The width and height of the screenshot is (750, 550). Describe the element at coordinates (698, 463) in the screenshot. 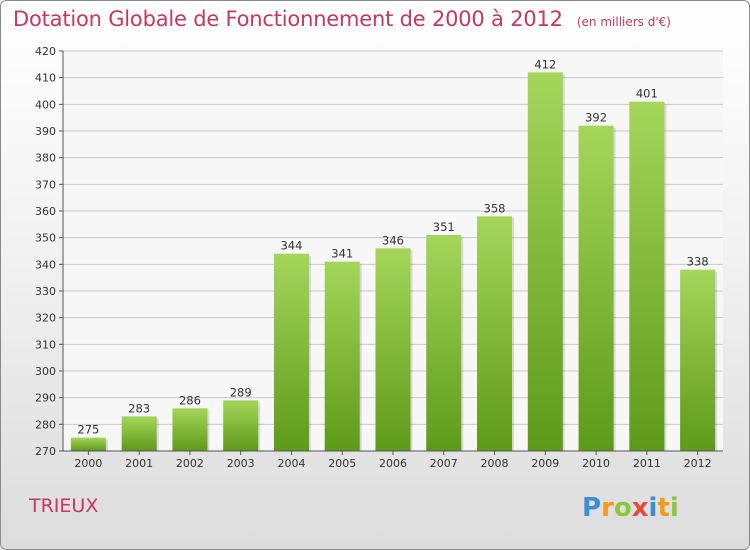

I see `x-tick-label: 2012` at that location.